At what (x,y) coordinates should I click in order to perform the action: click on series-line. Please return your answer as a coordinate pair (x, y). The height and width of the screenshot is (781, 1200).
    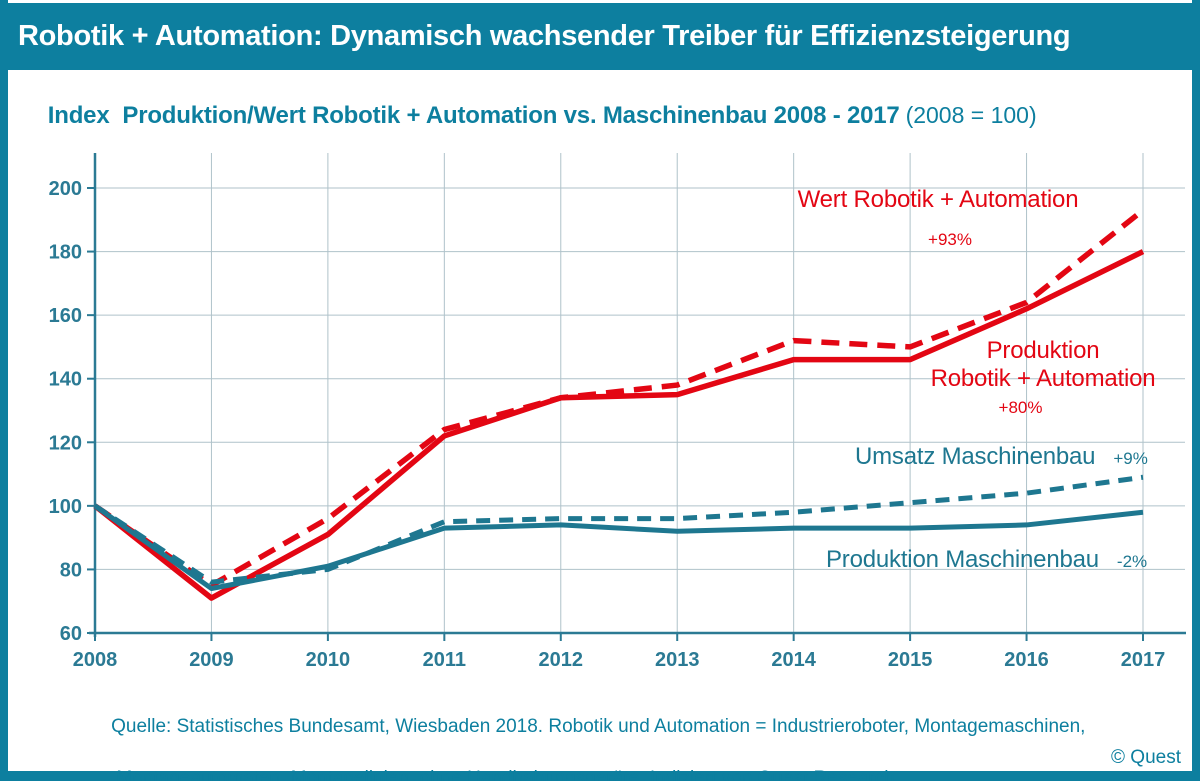
    Looking at the image, I should click on (618, 547).